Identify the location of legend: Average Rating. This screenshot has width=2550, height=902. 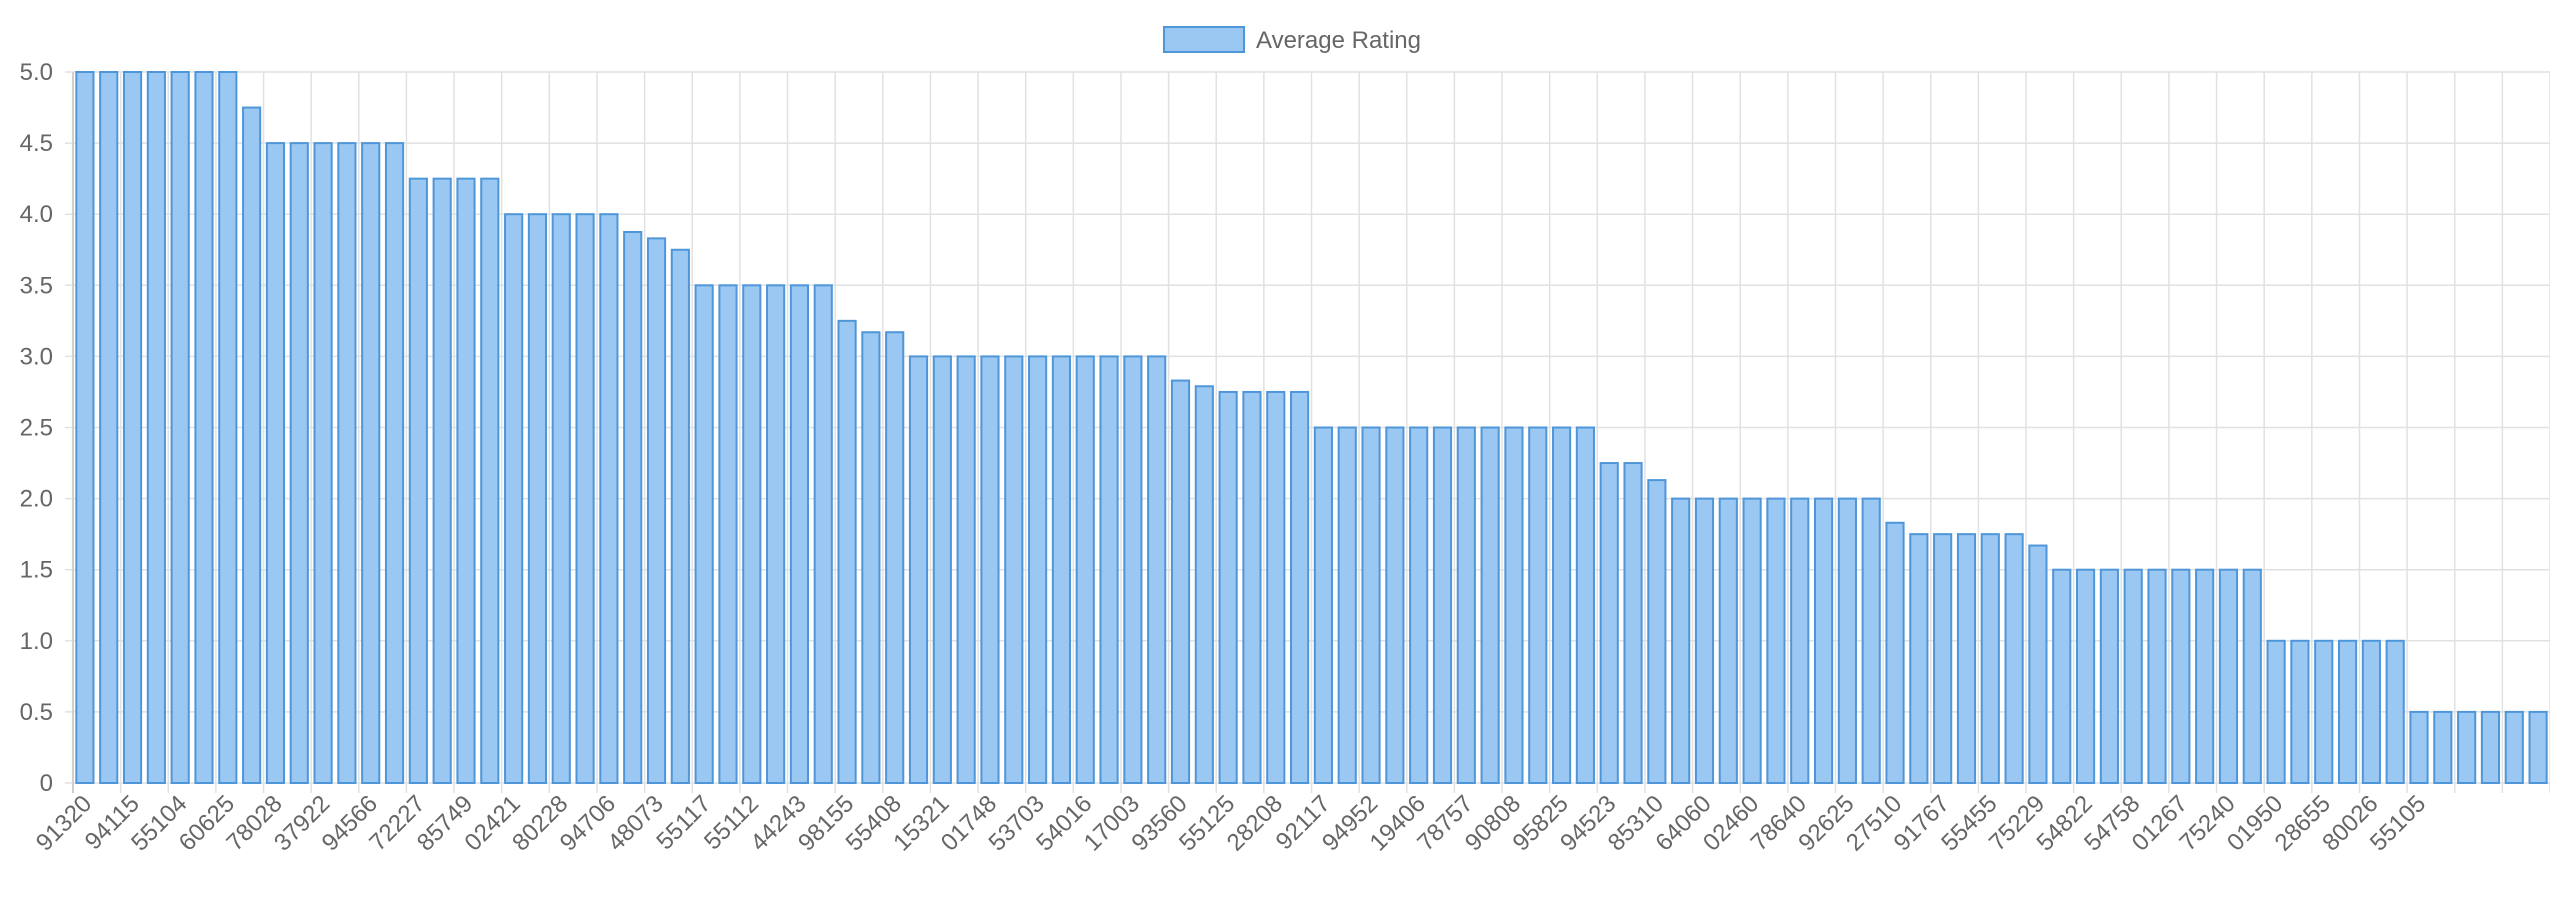
(1292, 40).